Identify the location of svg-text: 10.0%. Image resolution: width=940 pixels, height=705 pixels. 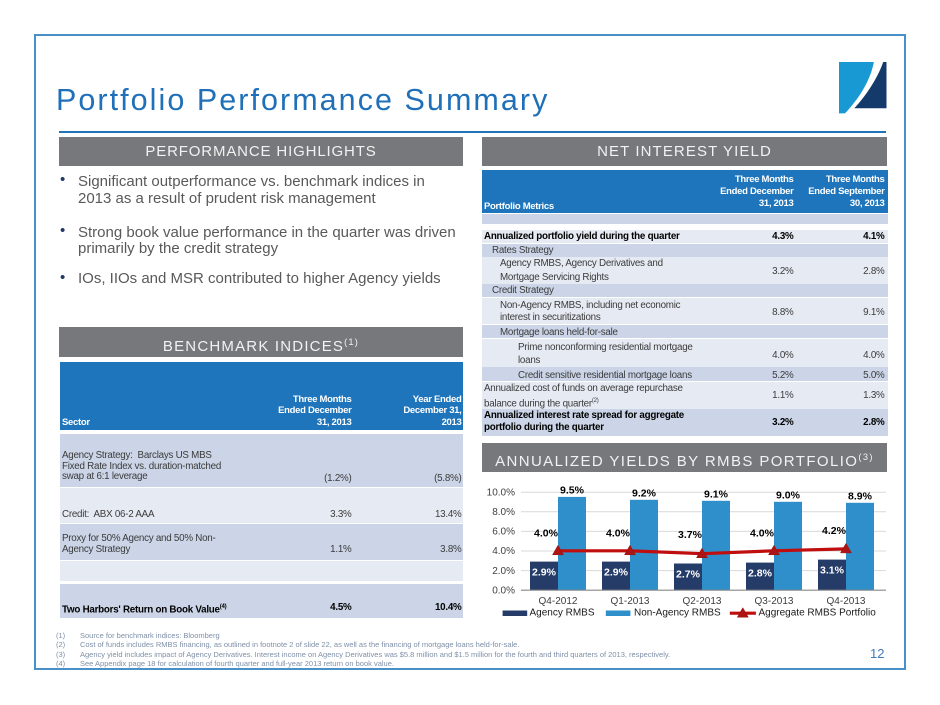
(501, 492).